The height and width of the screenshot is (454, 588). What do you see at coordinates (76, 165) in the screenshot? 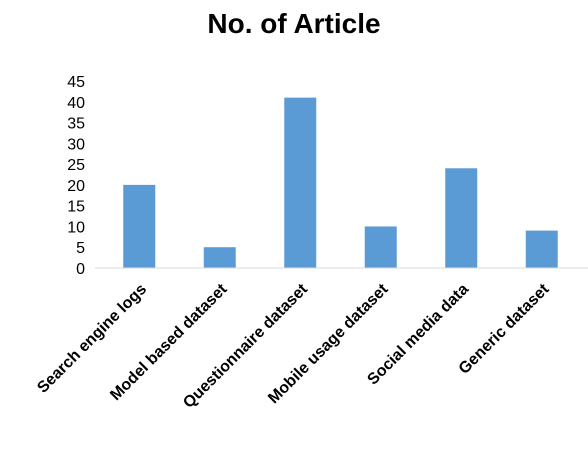
I see `y-tick-label: 25` at bounding box center [76, 165].